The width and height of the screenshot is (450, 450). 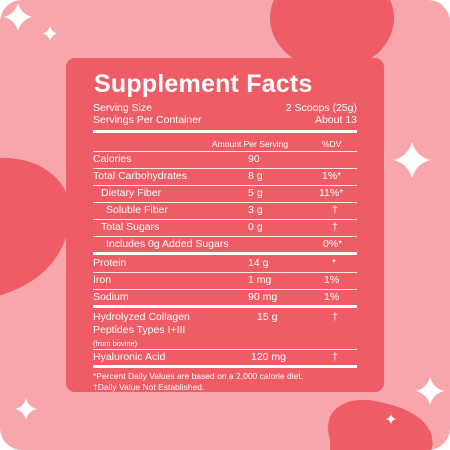 What do you see at coordinates (140, 176) in the screenshot?
I see `nutrient-label: Total Carbohydrates` at bounding box center [140, 176].